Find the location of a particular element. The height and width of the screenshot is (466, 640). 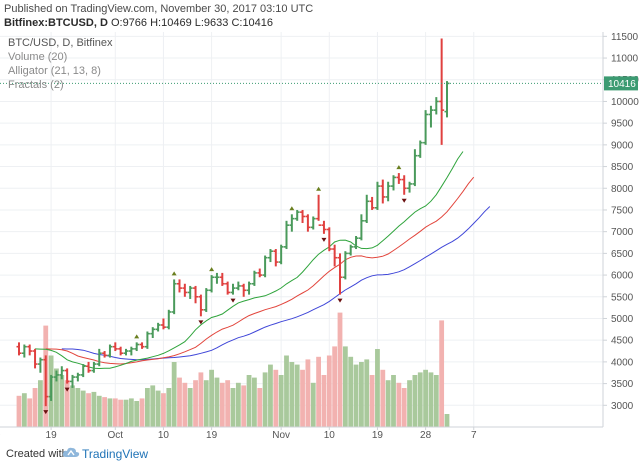

price-tick-label: 8000 is located at coordinates (622, 189).